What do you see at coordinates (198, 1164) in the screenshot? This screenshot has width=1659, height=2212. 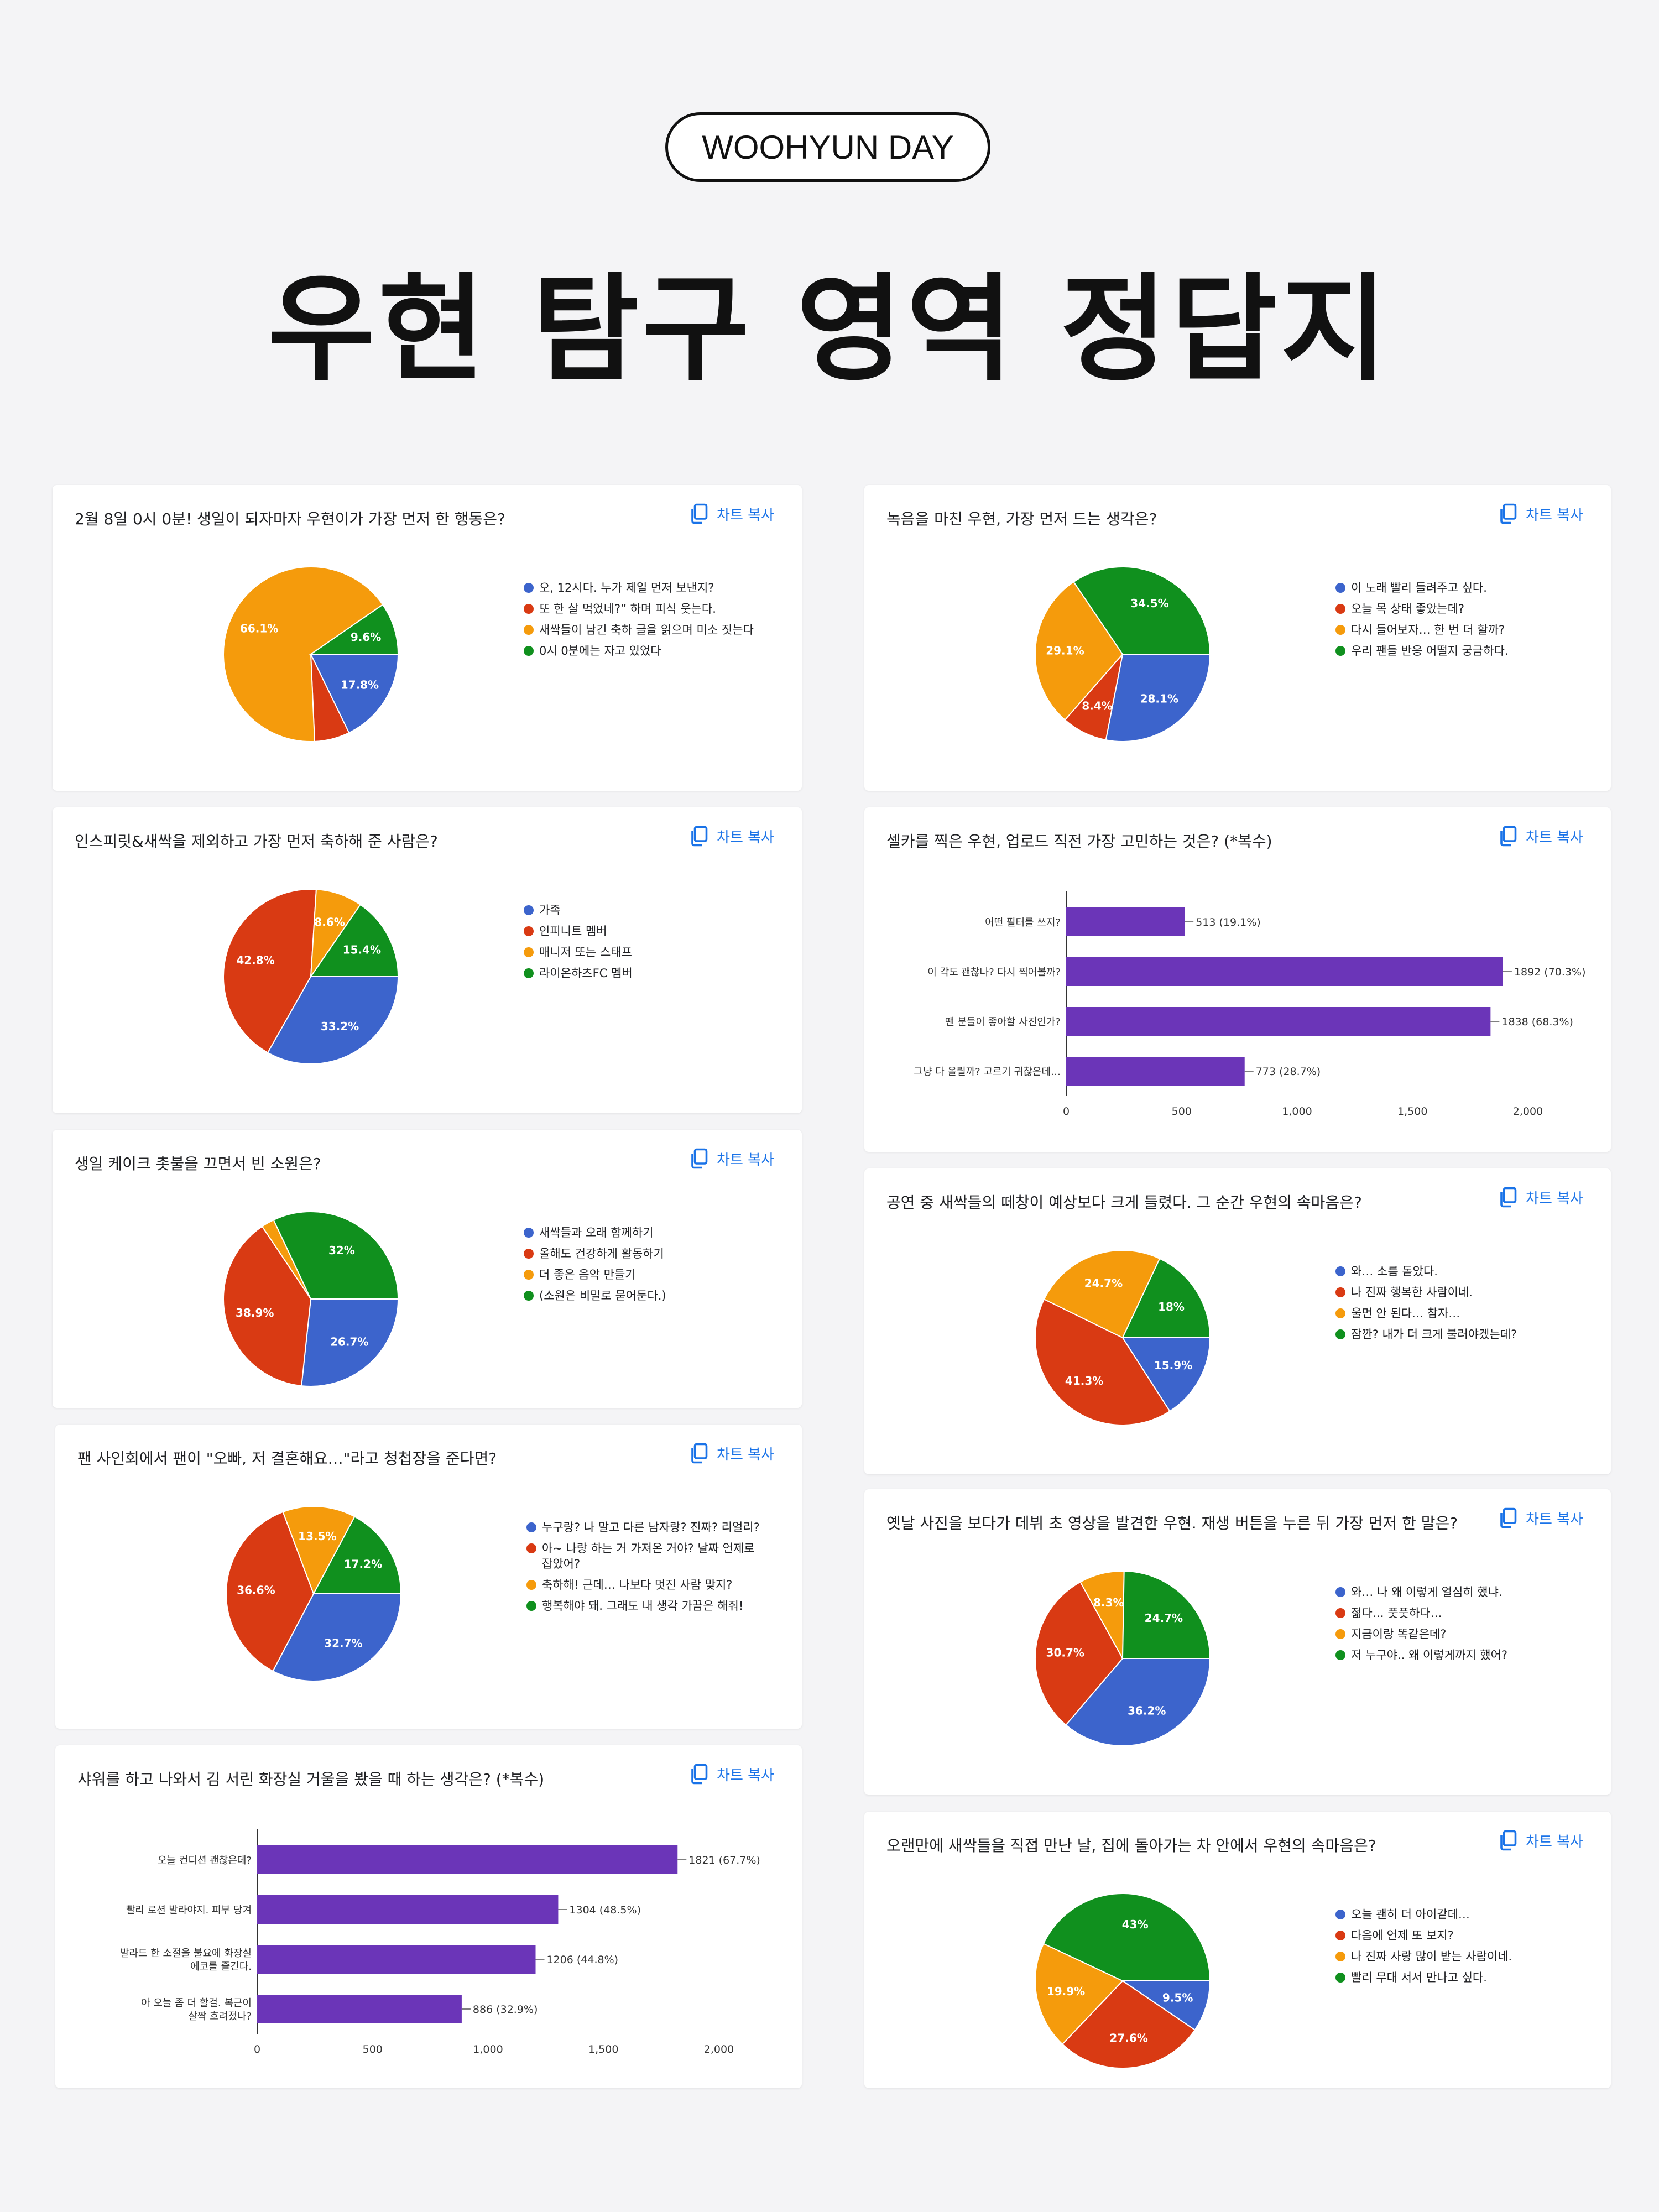 I see `question-title: 생일 케이크 촛불을 끄면서 빈 소원은?` at bounding box center [198, 1164].